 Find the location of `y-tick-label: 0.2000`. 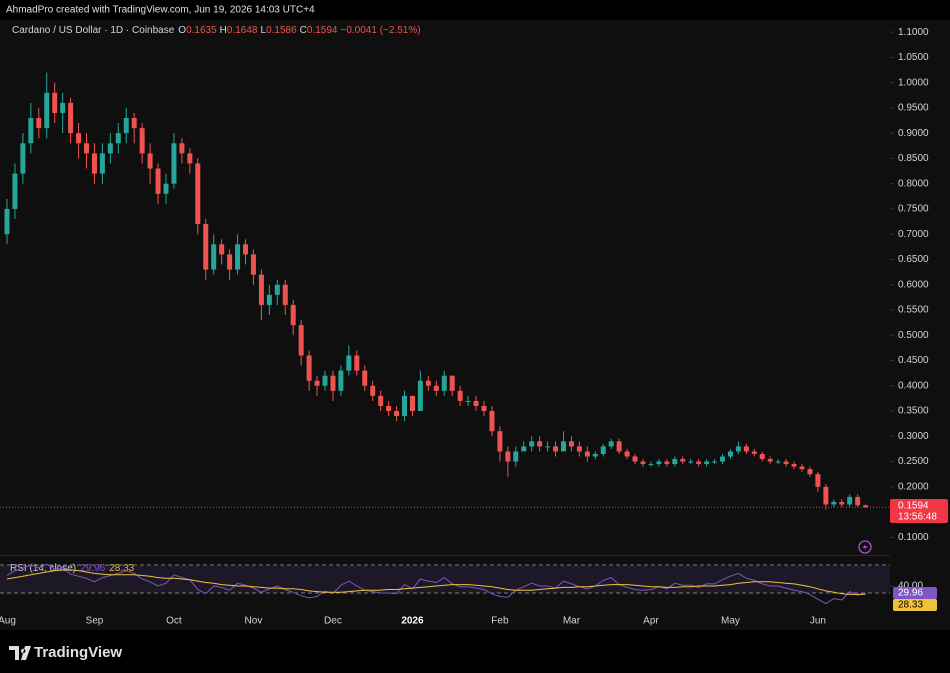

y-tick-label: 0.2000 is located at coordinates (913, 486).